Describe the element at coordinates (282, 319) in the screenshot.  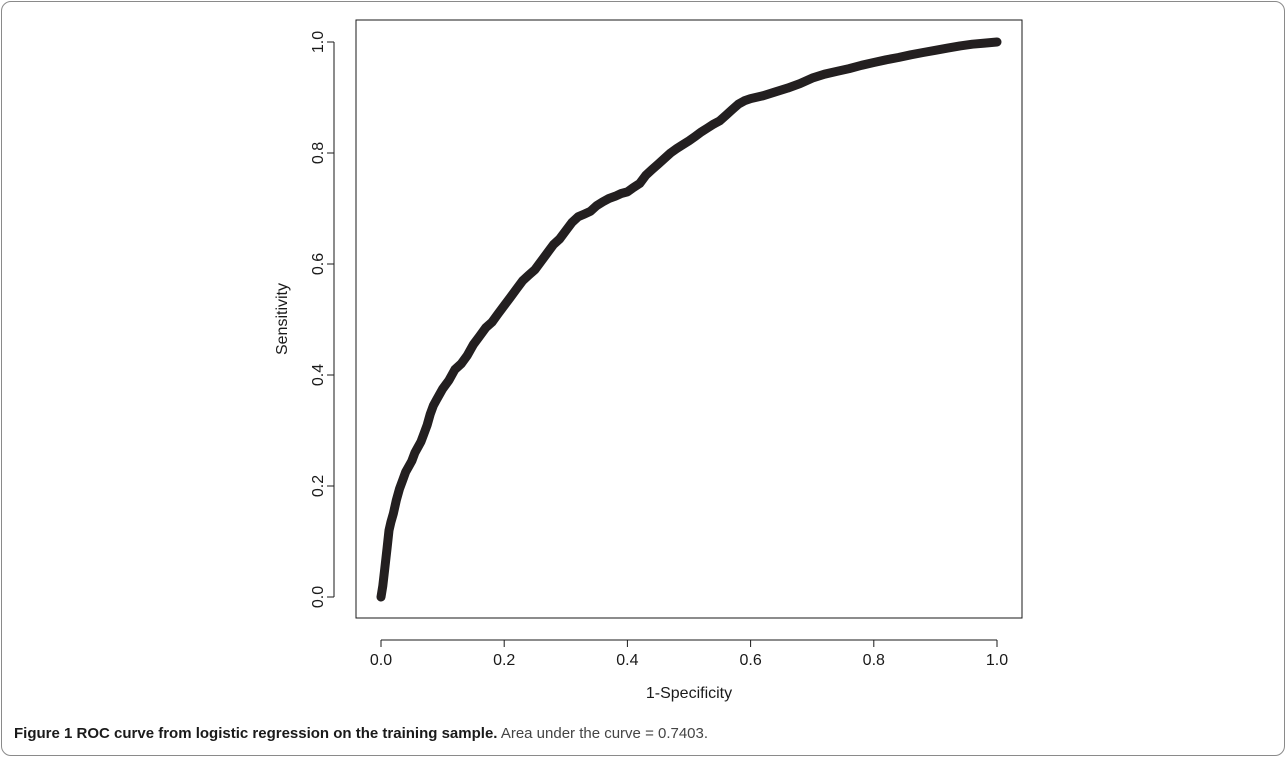
I see `y-axis-label: Sensitivity` at that location.